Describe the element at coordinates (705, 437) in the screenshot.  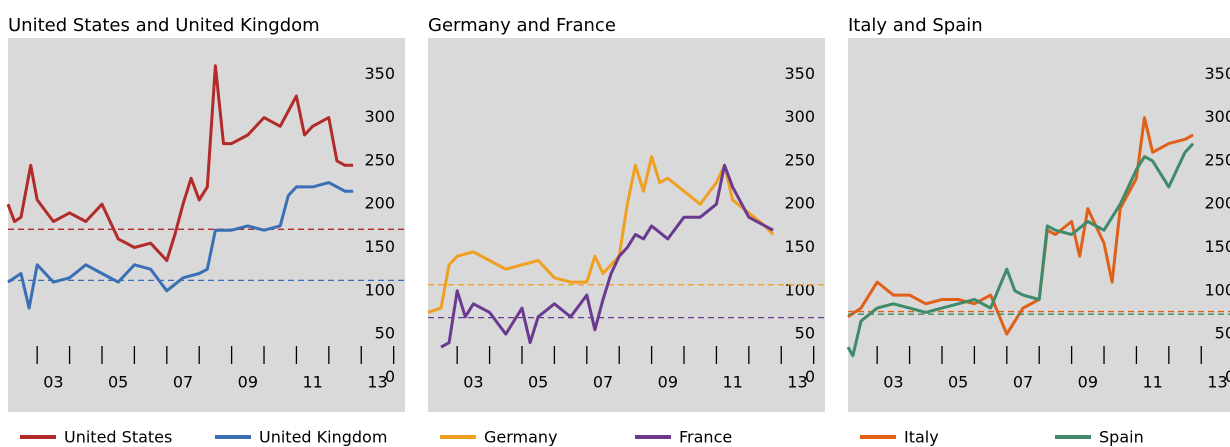
I see `legend-label: France` at that location.